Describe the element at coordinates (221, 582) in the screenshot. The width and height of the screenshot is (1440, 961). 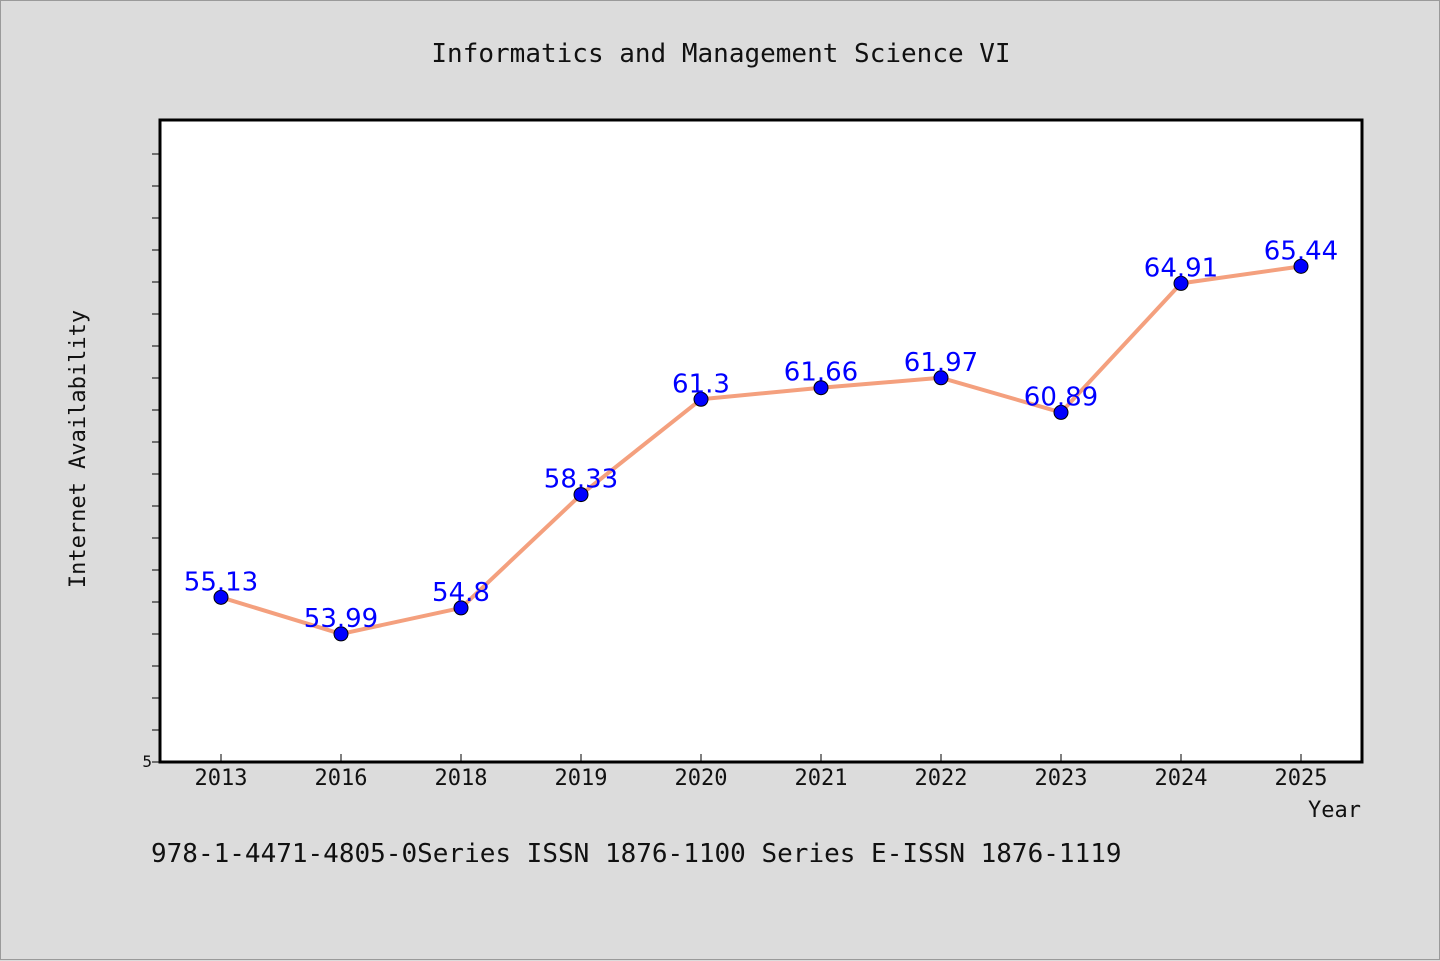
I see `data-label-2013: 55.13` at that location.